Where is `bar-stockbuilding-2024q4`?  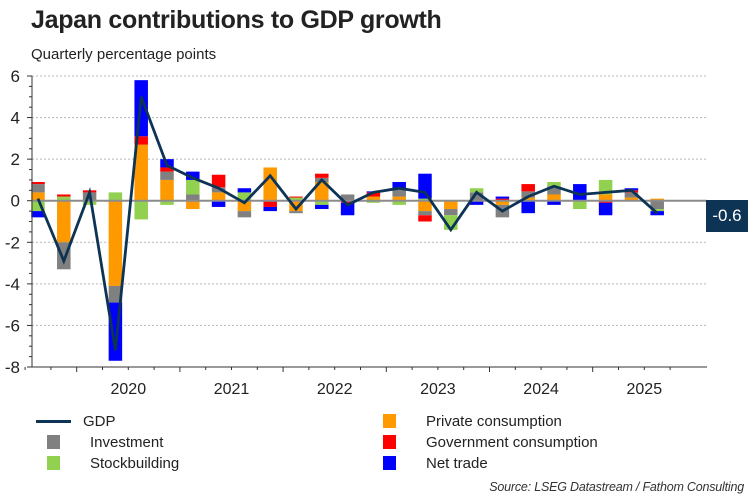 bar-stockbuilding-2024q4 is located at coordinates (580, 205).